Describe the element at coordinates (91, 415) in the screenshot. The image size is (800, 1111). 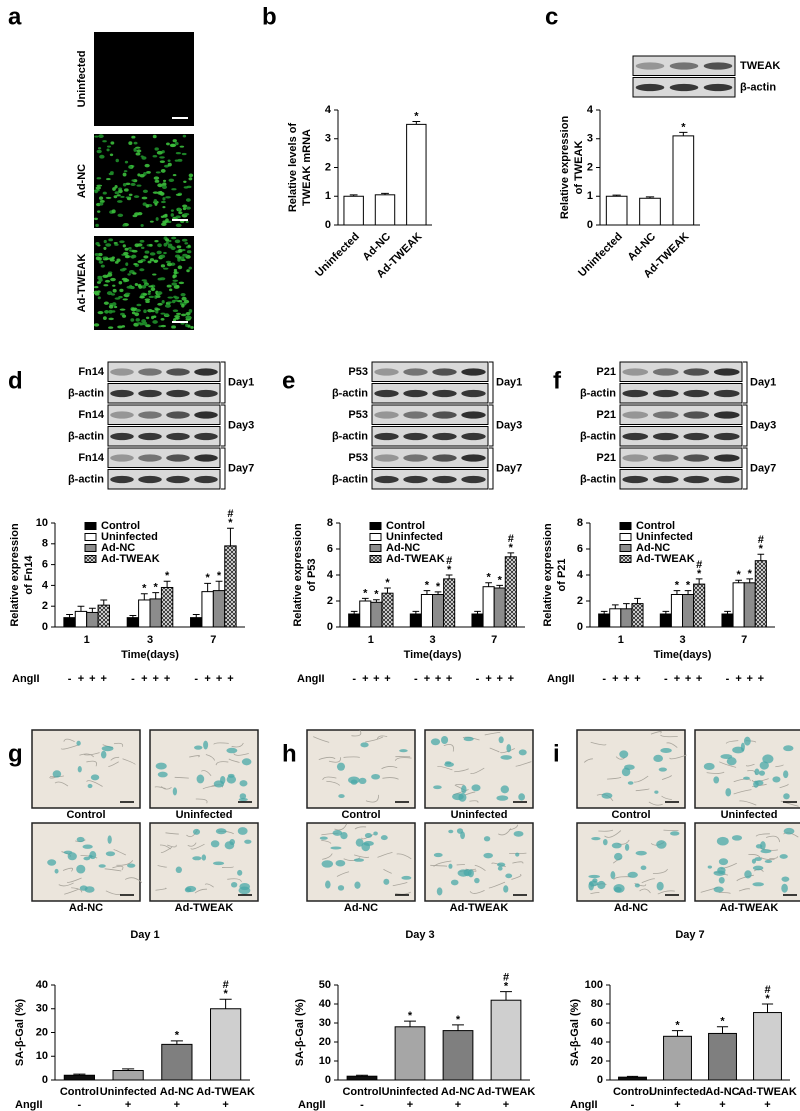
I see `blot-label: Fn14` at that location.